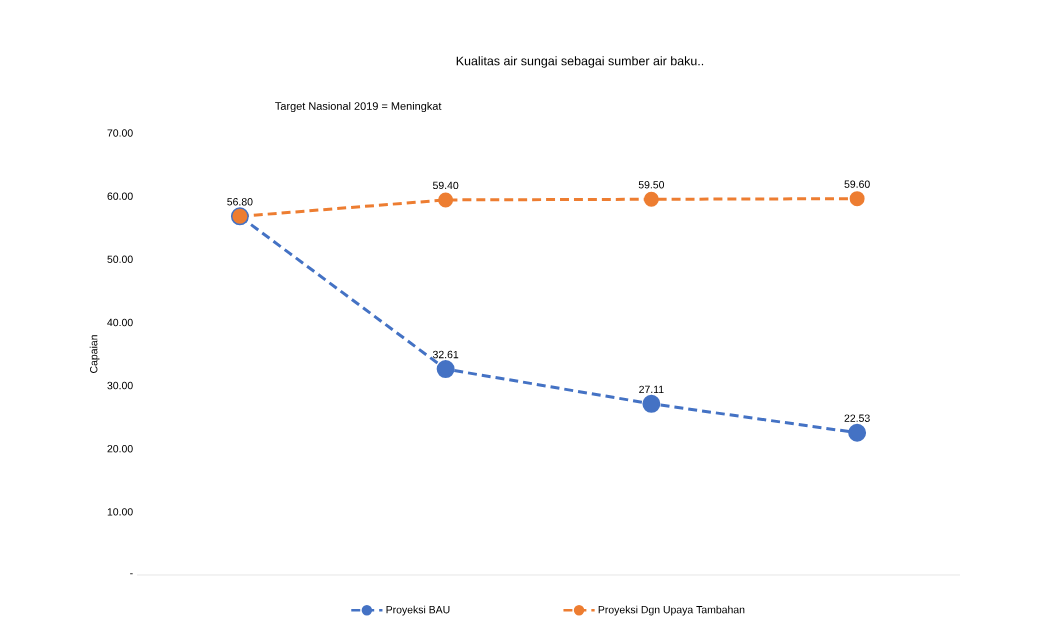  I want to click on y-tick-label: 70.00, so click(120, 133).